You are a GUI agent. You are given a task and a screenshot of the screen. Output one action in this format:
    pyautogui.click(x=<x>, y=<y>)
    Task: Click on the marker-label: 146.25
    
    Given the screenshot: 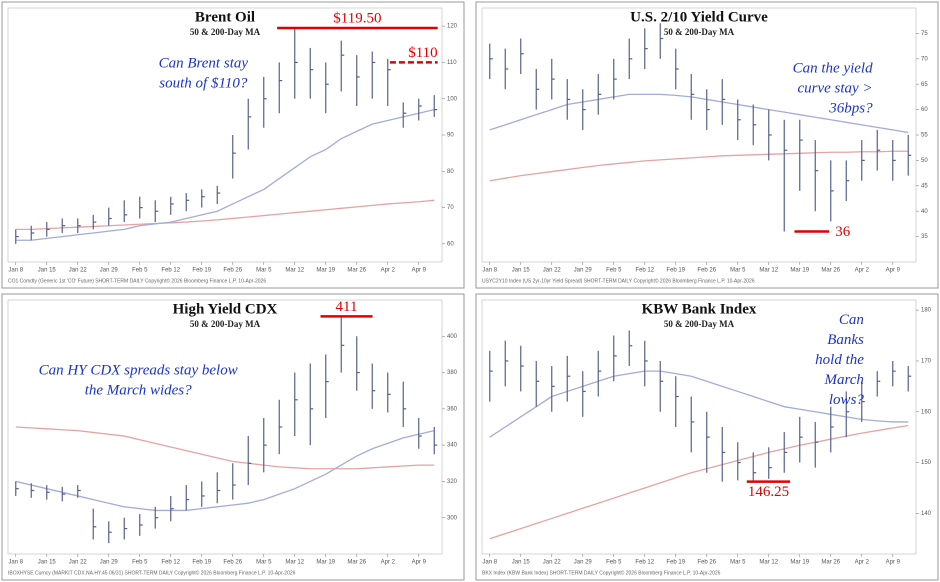 What is the action you would take?
    pyautogui.click(x=768, y=492)
    